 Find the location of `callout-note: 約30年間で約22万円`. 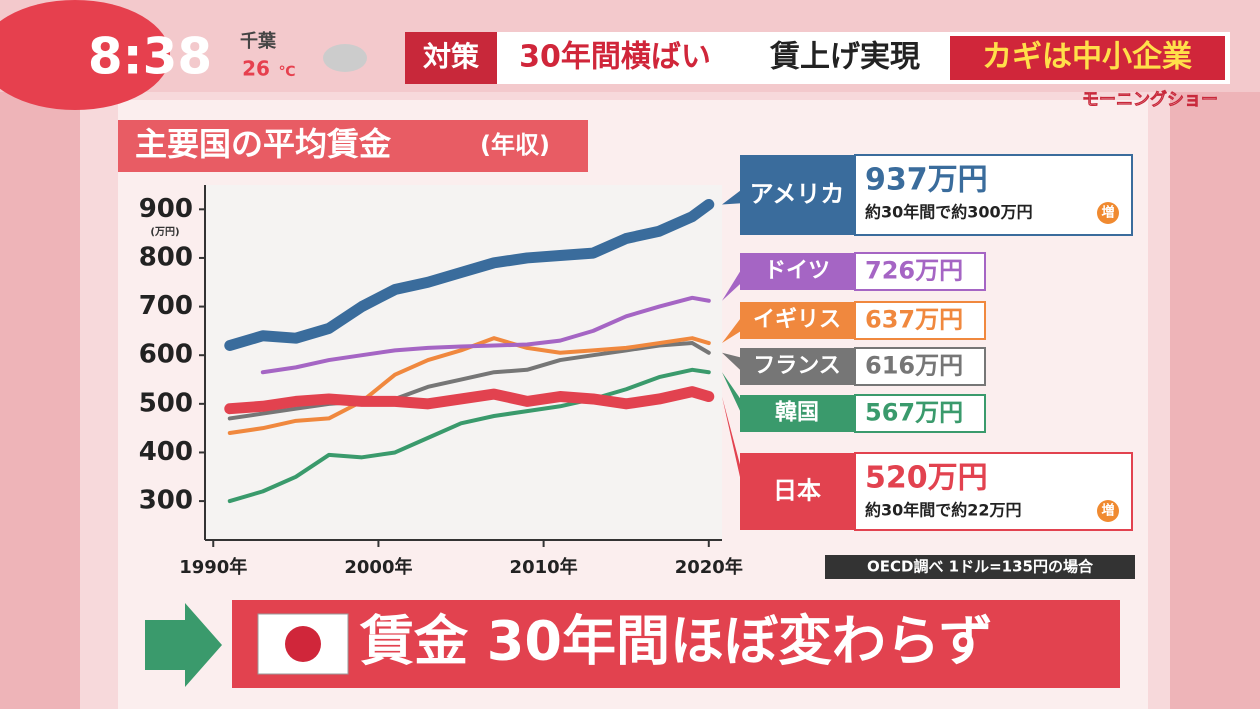

callout-note: 約30年間で約22万円 is located at coordinates (943, 510).